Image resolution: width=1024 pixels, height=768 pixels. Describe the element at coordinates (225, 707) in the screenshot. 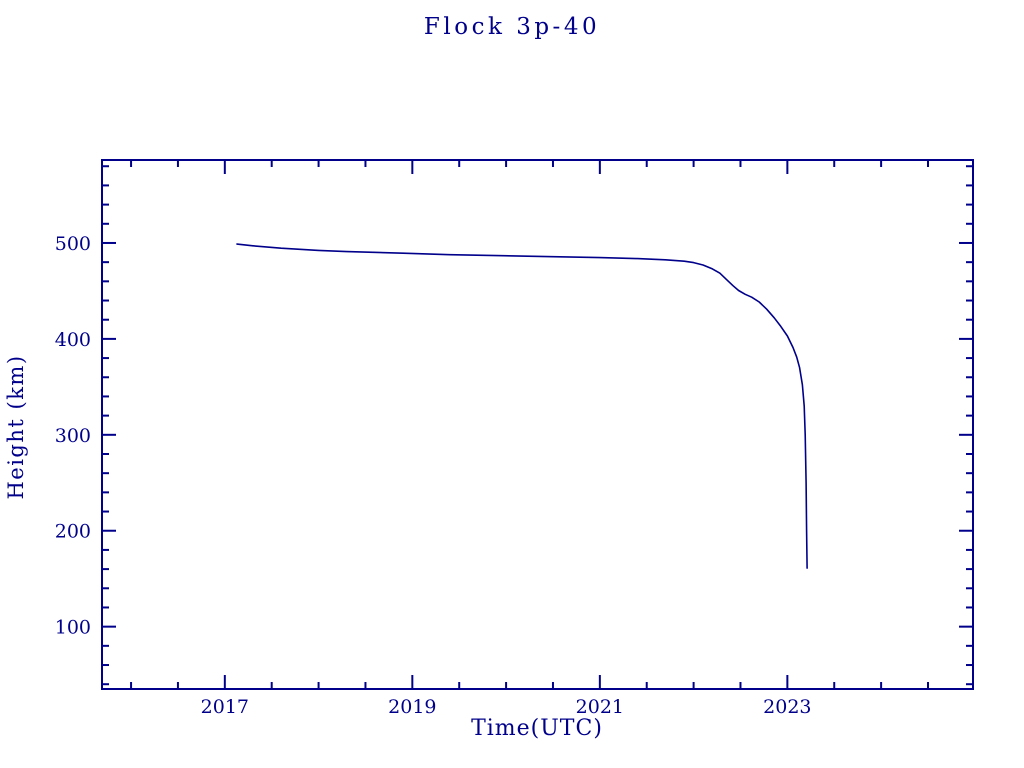

I see `x-tick-label: 2017` at that location.